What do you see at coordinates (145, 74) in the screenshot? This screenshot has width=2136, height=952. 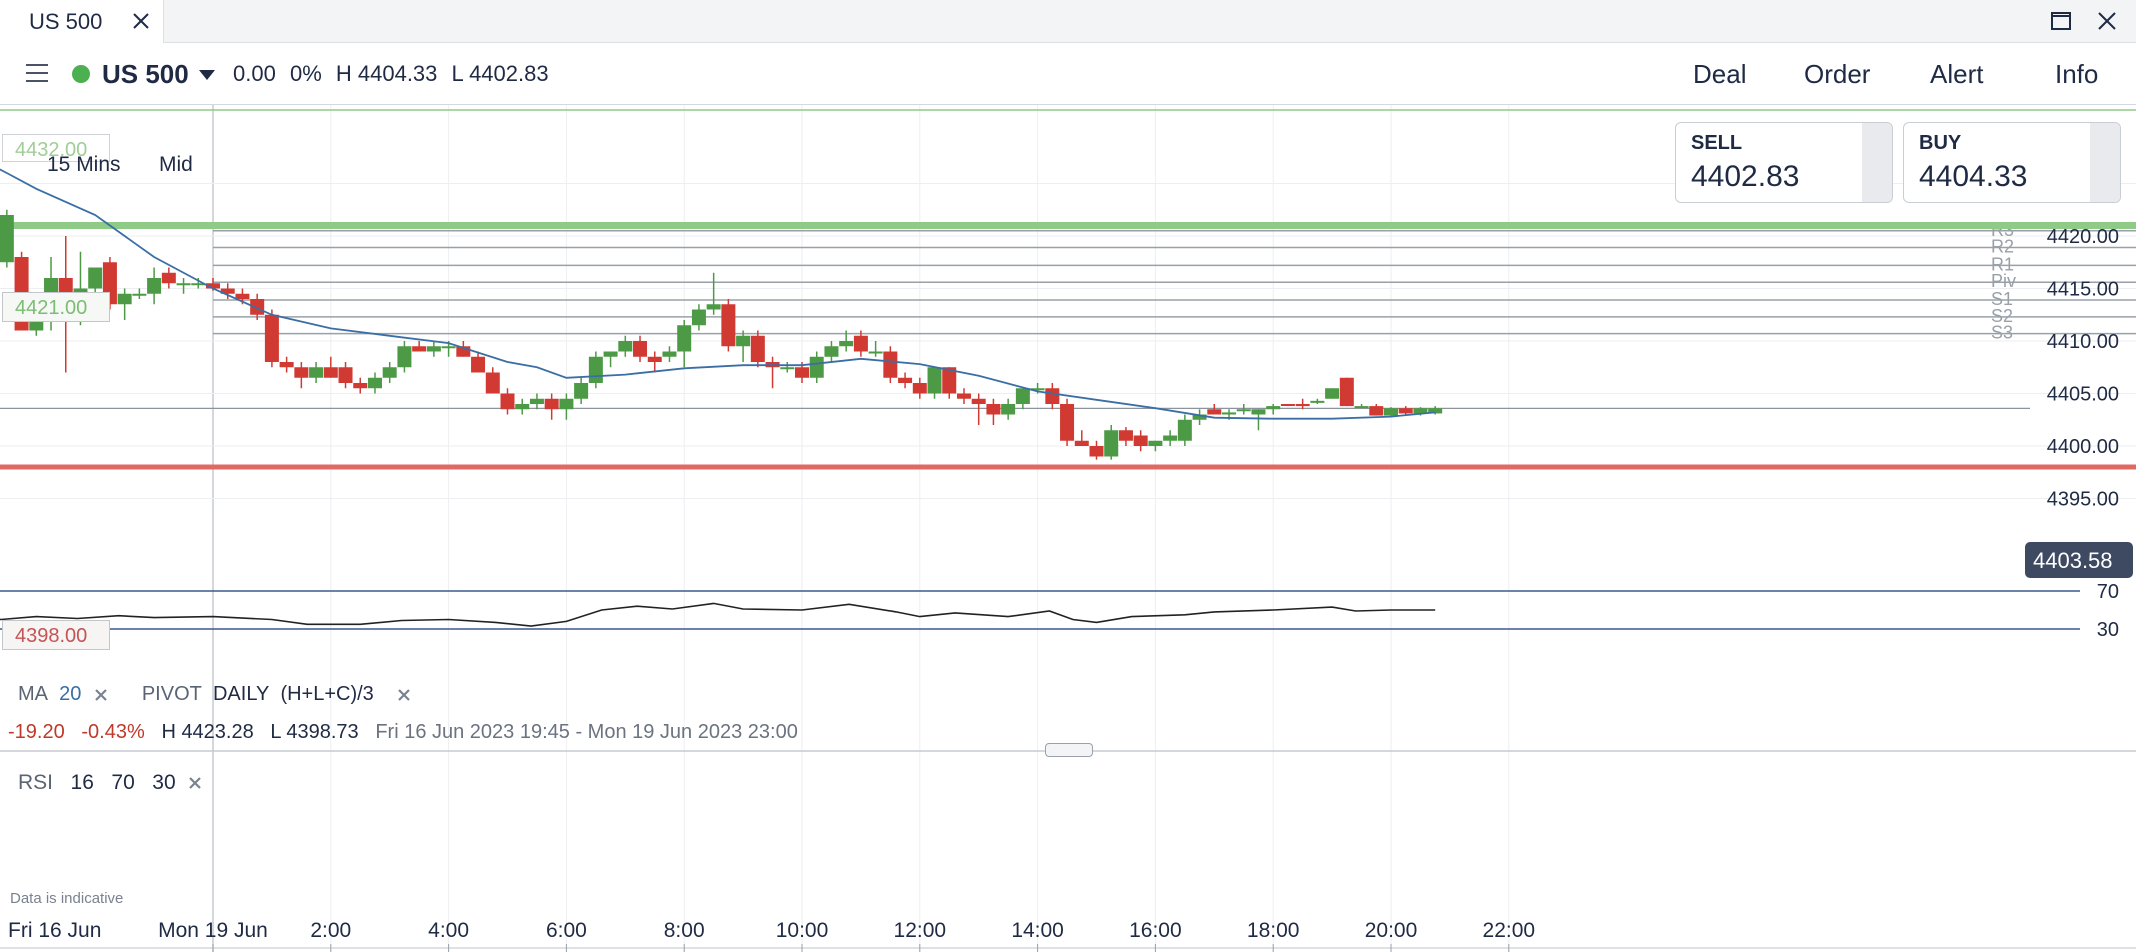 I see `market-name: US 500` at bounding box center [145, 74].